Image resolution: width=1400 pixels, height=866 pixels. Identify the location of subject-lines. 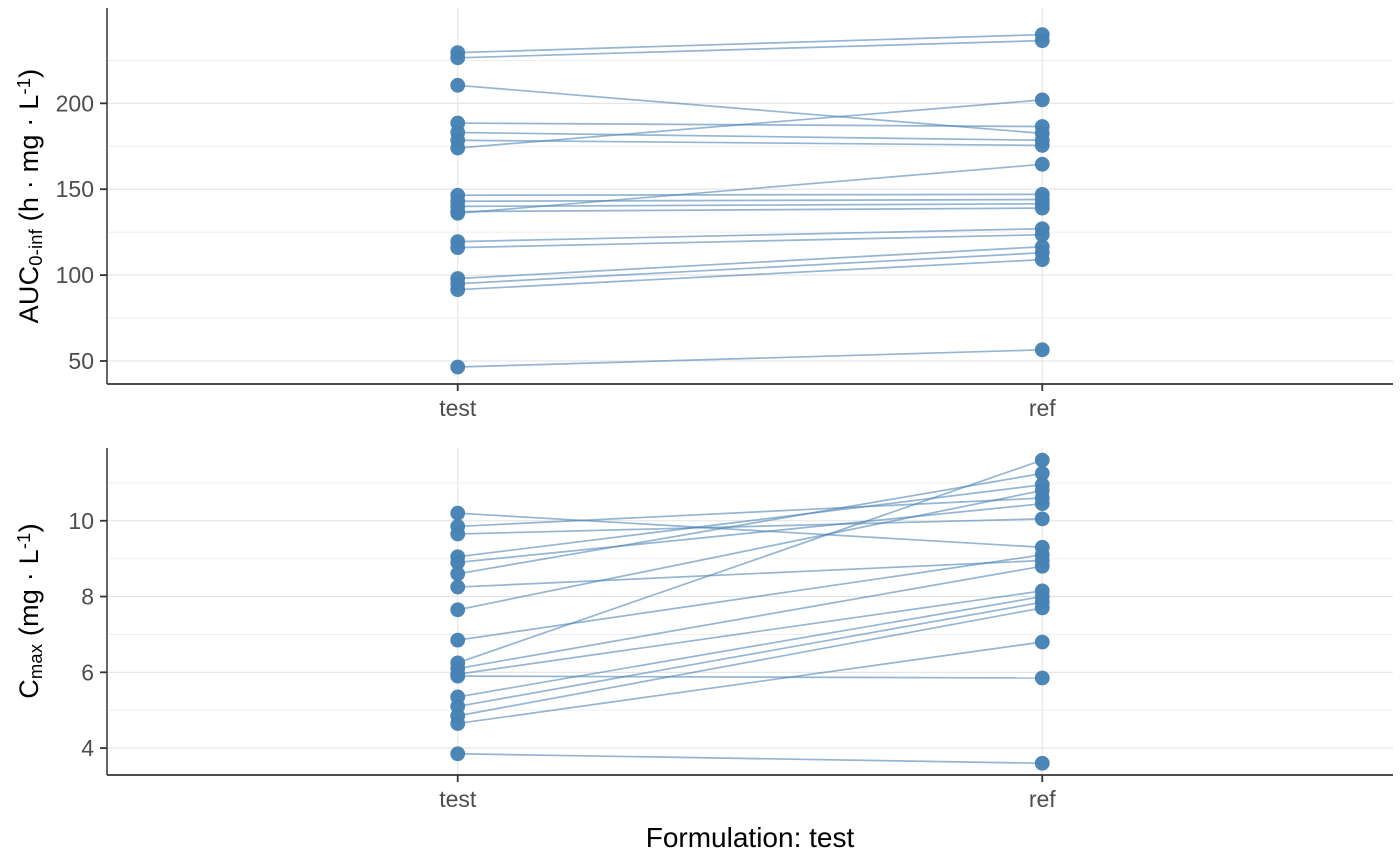
(750, 612).